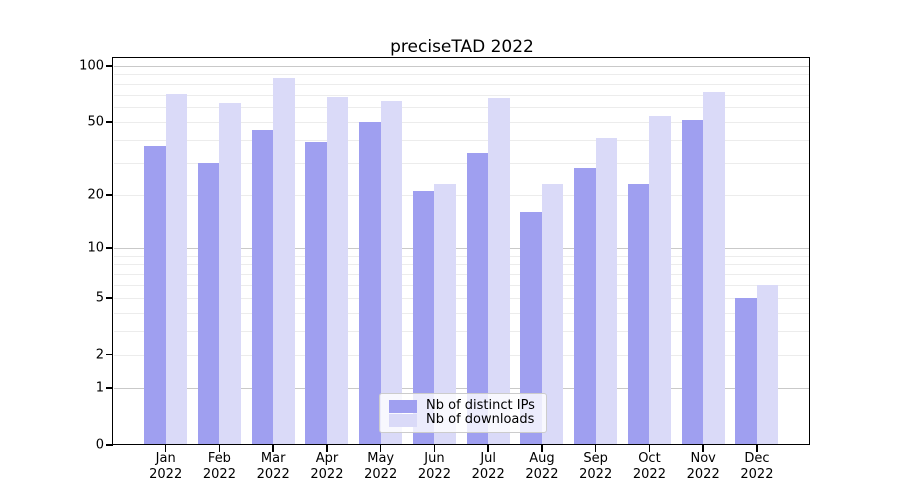  Describe the element at coordinates (219, 458) in the screenshot. I see `x-tick-month: Feb` at that location.